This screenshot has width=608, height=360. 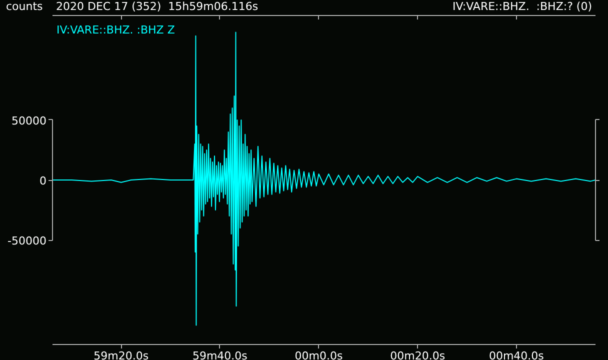 What do you see at coordinates (522, 7) in the screenshot?
I see `text: IV:VARE::BHZ. :BHZ:? (0)` at bounding box center [522, 7].